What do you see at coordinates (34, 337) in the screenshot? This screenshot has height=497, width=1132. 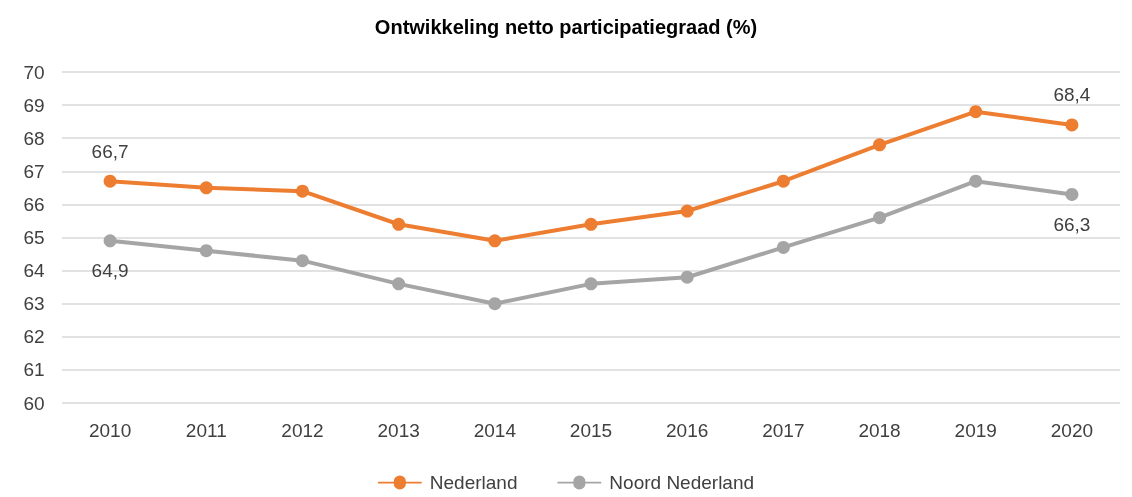 I see `y-tick-label: 62` at bounding box center [34, 337].